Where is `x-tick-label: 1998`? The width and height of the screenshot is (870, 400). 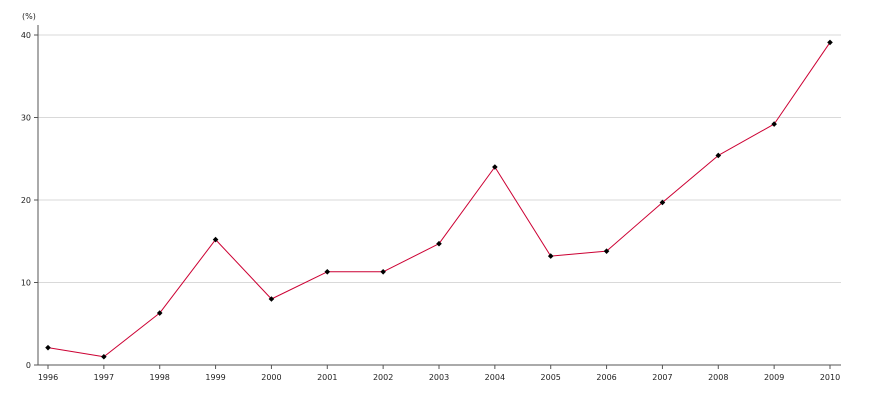
x-tick-label: 1998 is located at coordinates (160, 377).